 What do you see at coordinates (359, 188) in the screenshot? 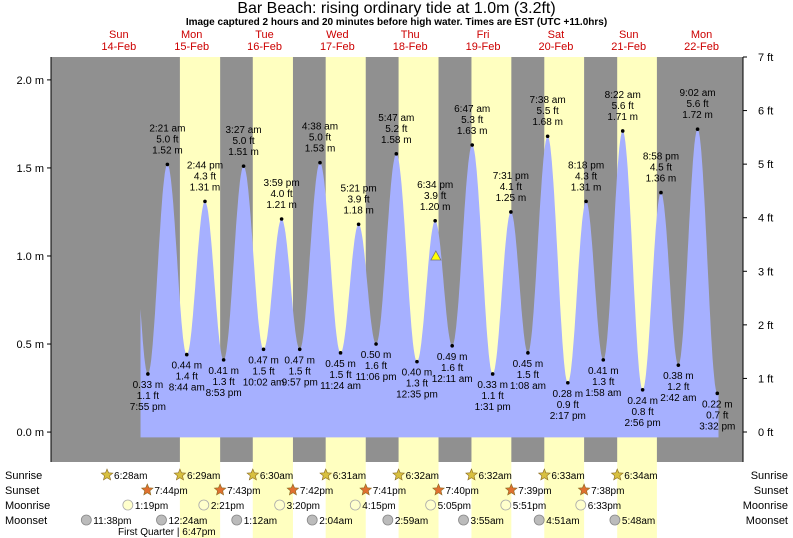
I see `high-tide-time: 5:21 pm` at bounding box center [359, 188].